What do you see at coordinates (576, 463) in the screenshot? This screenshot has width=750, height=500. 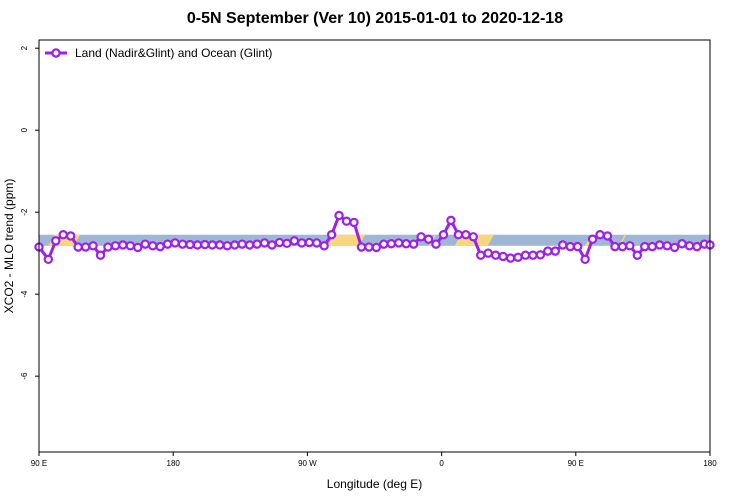 I see `x-tick-label-4: 90 E` at bounding box center [576, 463].